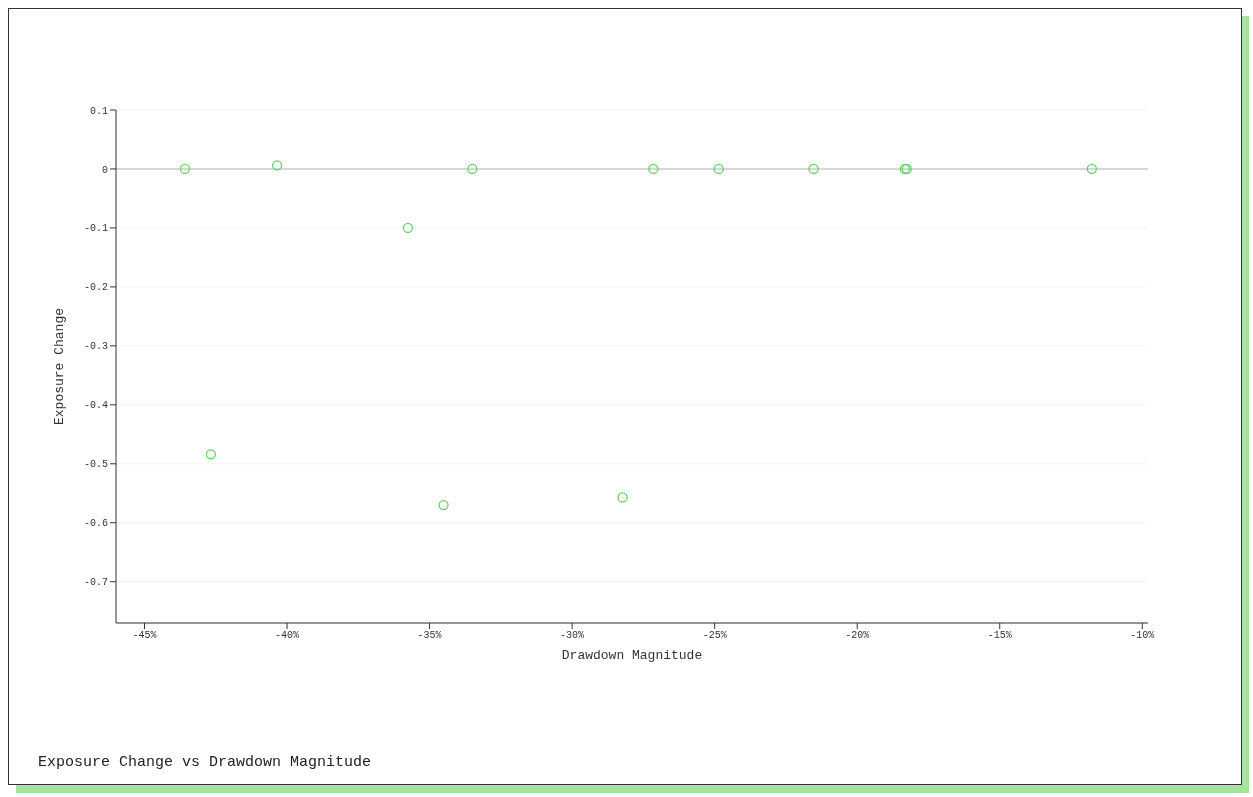  I want to click on y-tick-label: -0.4, so click(95, 406).